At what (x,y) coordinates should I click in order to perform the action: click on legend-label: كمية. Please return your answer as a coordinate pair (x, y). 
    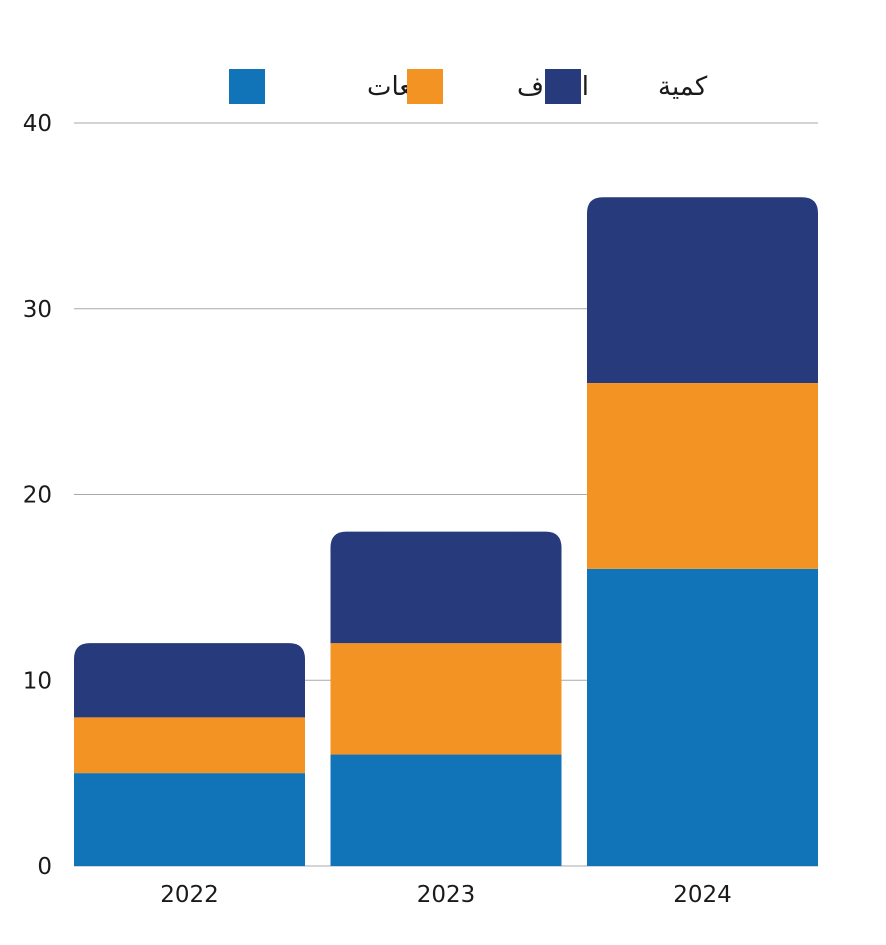
    Looking at the image, I should click on (683, 87).